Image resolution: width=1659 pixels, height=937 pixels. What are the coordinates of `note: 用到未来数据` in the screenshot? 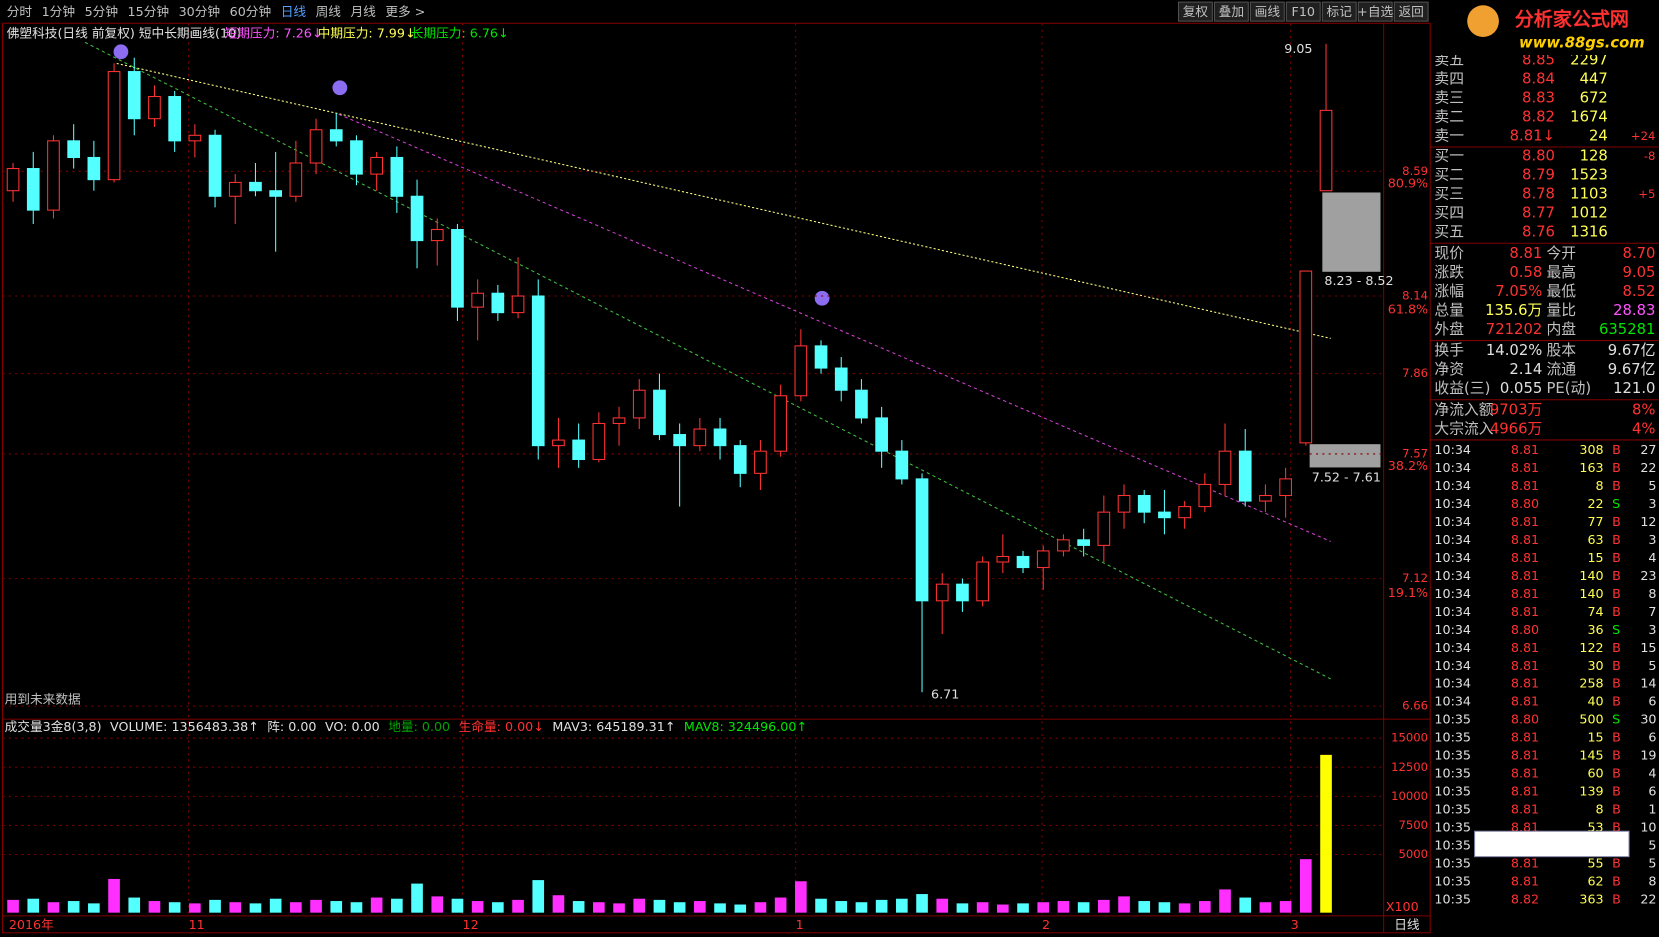 It's located at (43, 699).